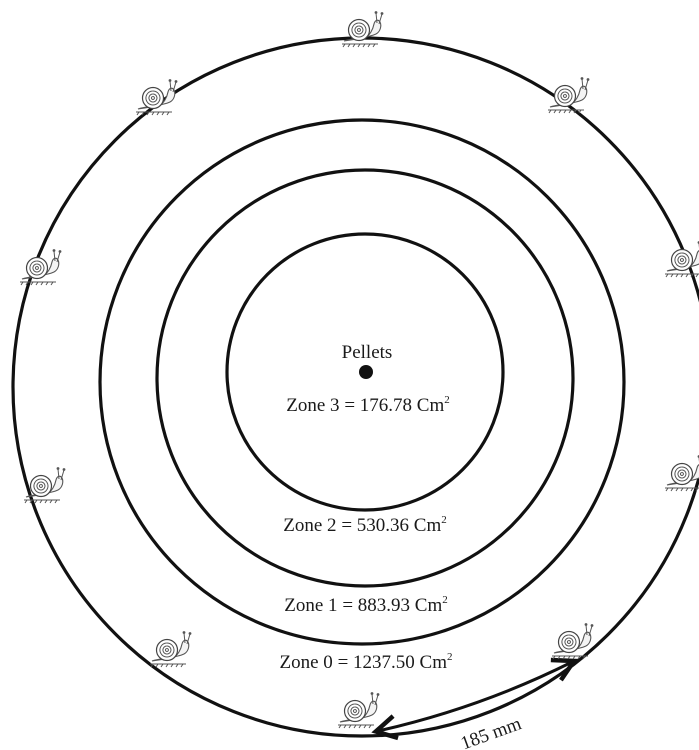 The height and width of the screenshot is (750, 699). What do you see at coordinates (366, 662) in the screenshot?
I see `zone-0-label: Zone 0 = 1237.50 Cm2` at bounding box center [366, 662].